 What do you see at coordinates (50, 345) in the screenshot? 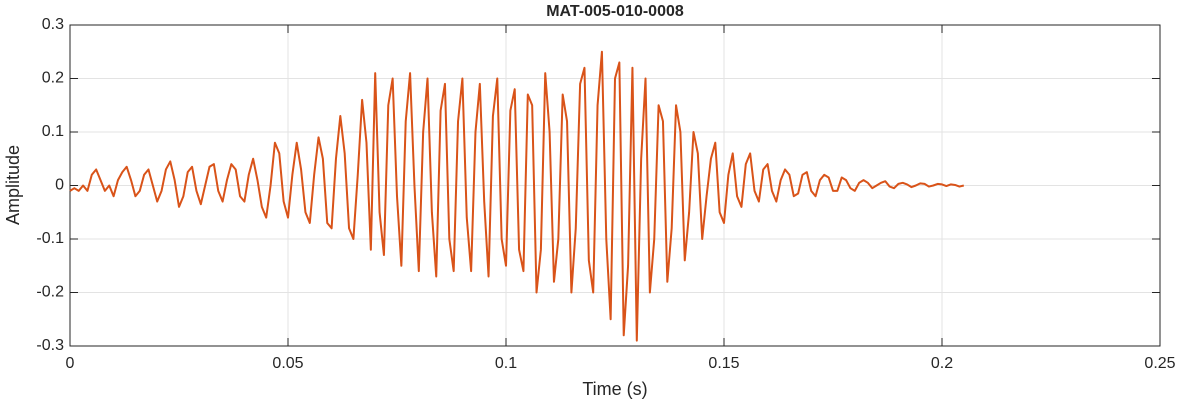
I see `y-tick-label: -0.3` at bounding box center [50, 345].